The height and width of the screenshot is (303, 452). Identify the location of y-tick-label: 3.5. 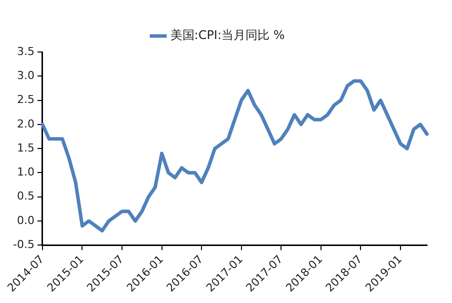
(25, 51).